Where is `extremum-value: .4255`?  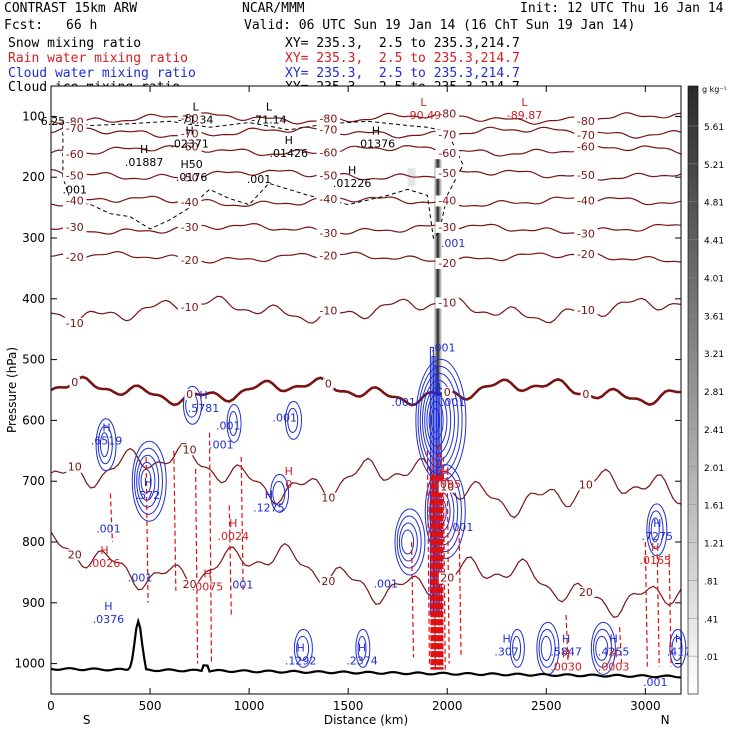
extremum-value: .4255 is located at coordinates (614, 651).